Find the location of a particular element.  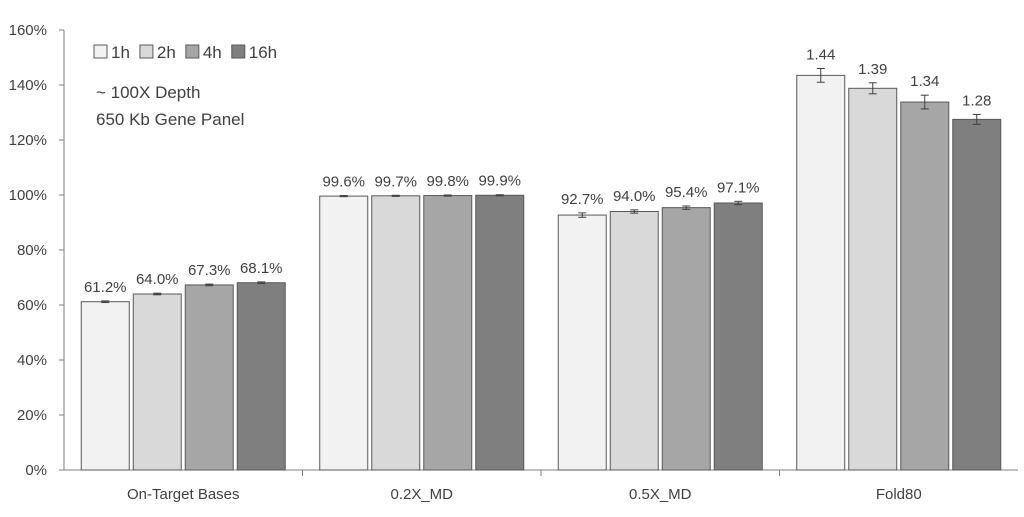

x-category-label: 0.5X_MD is located at coordinates (660, 494).